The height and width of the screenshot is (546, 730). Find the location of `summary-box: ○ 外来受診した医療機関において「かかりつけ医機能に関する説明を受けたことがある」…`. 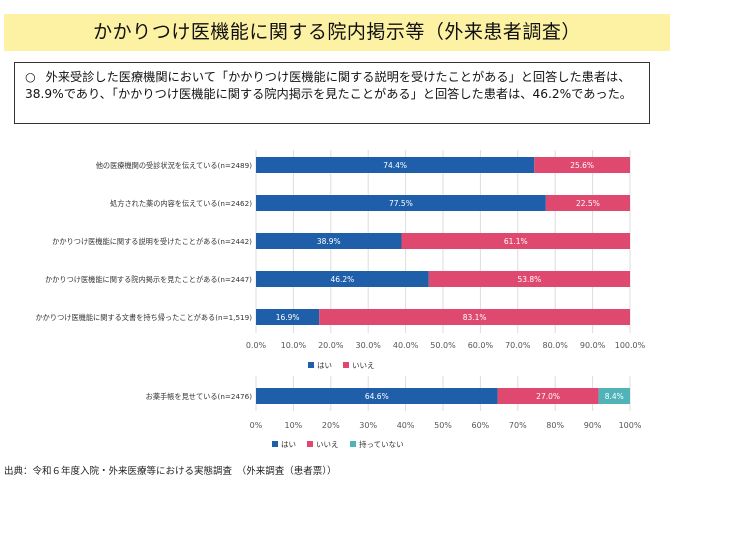

summary-box: ○ 外来受診した医療機関において「かかりつけ医機能に関する説明を受けたことがある」… is located at coordinates (332, 93).